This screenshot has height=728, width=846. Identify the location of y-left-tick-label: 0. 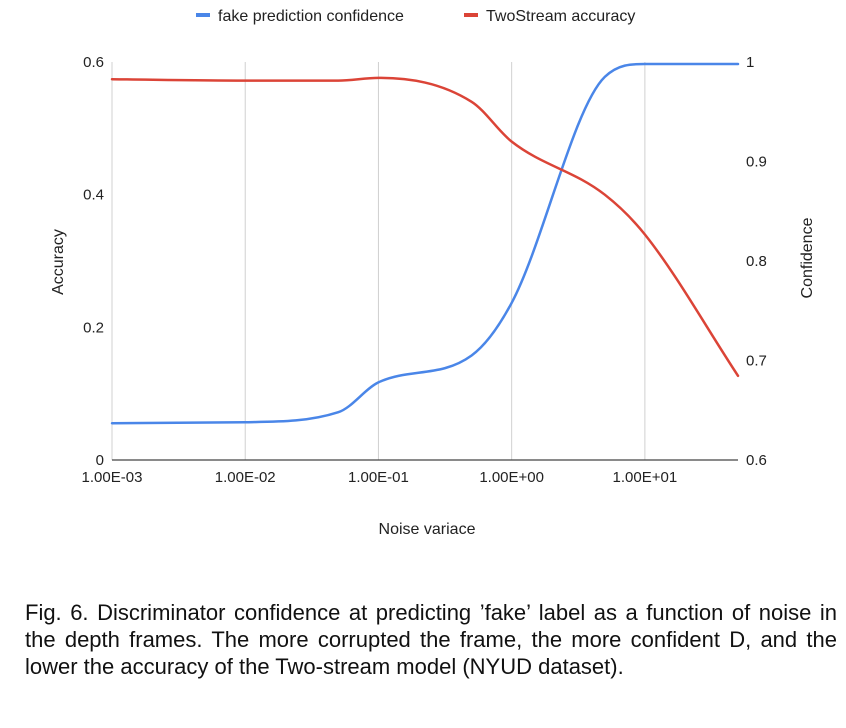
(100, 460).